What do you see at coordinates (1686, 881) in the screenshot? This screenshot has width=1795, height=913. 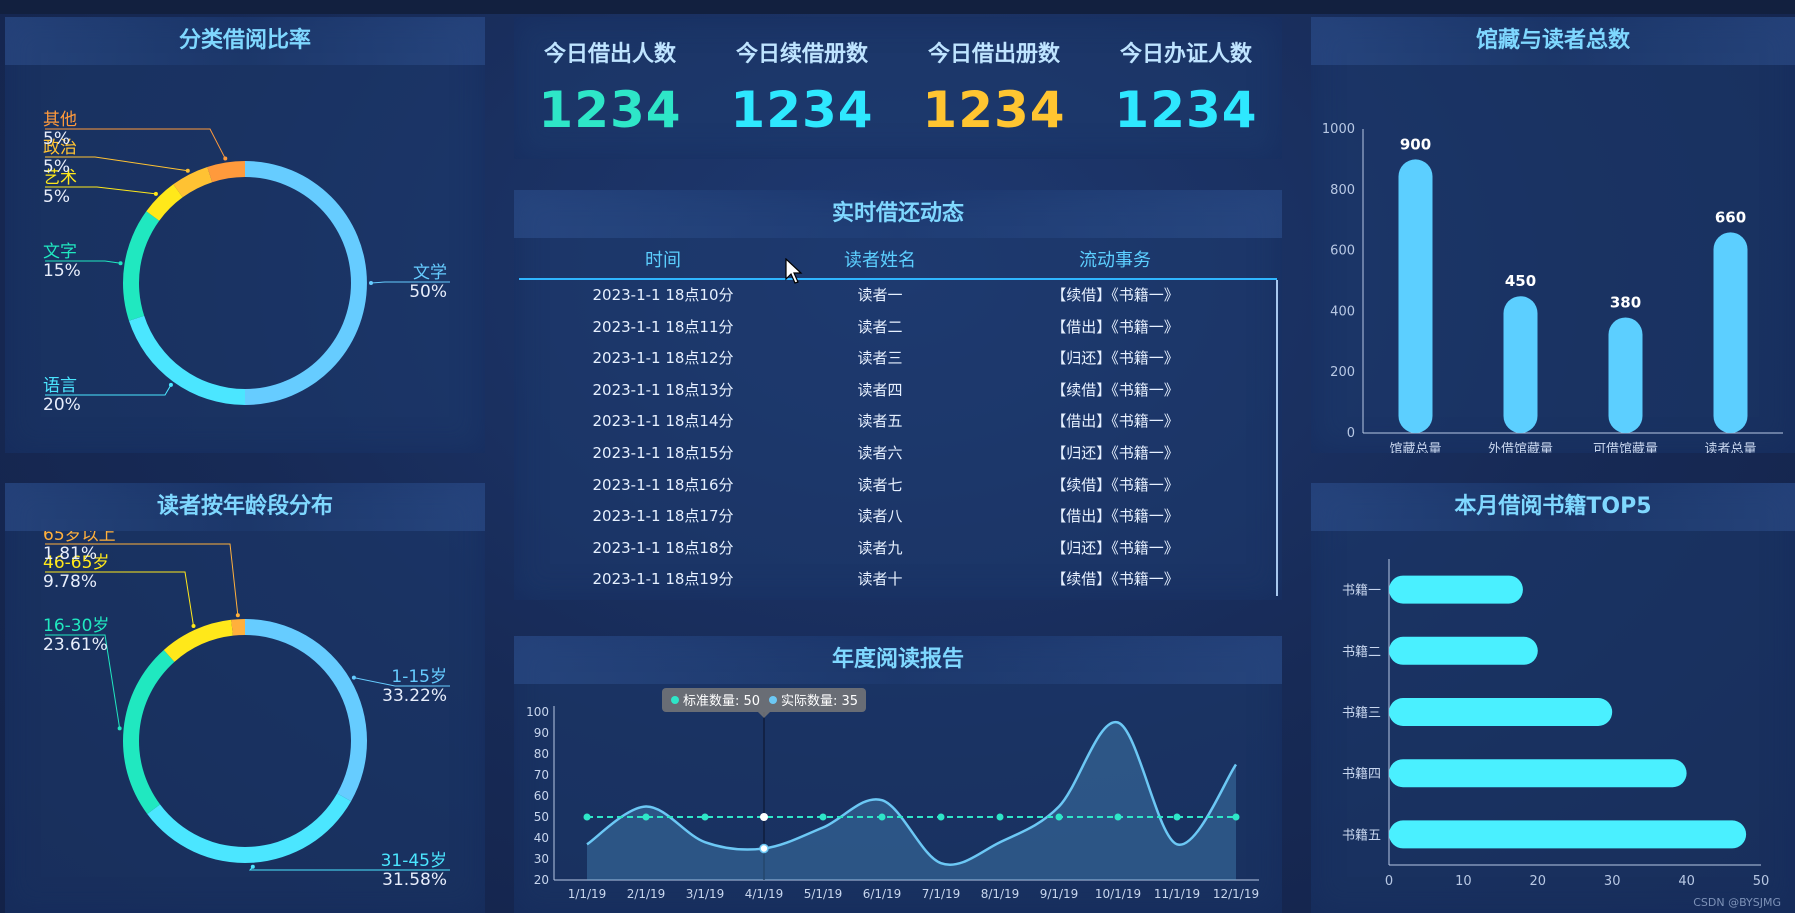 I see `x-tick-label: 40` at bounding box center [1686, 881].